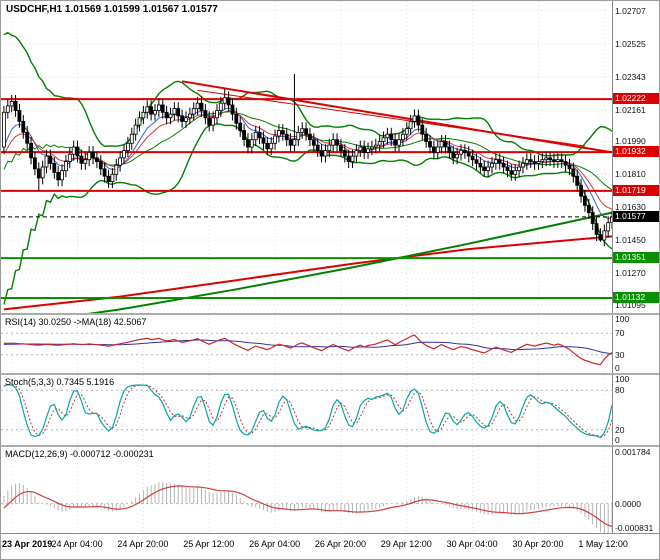  I want to click on axis-tick-label: 1.02525, so click(630, 43).